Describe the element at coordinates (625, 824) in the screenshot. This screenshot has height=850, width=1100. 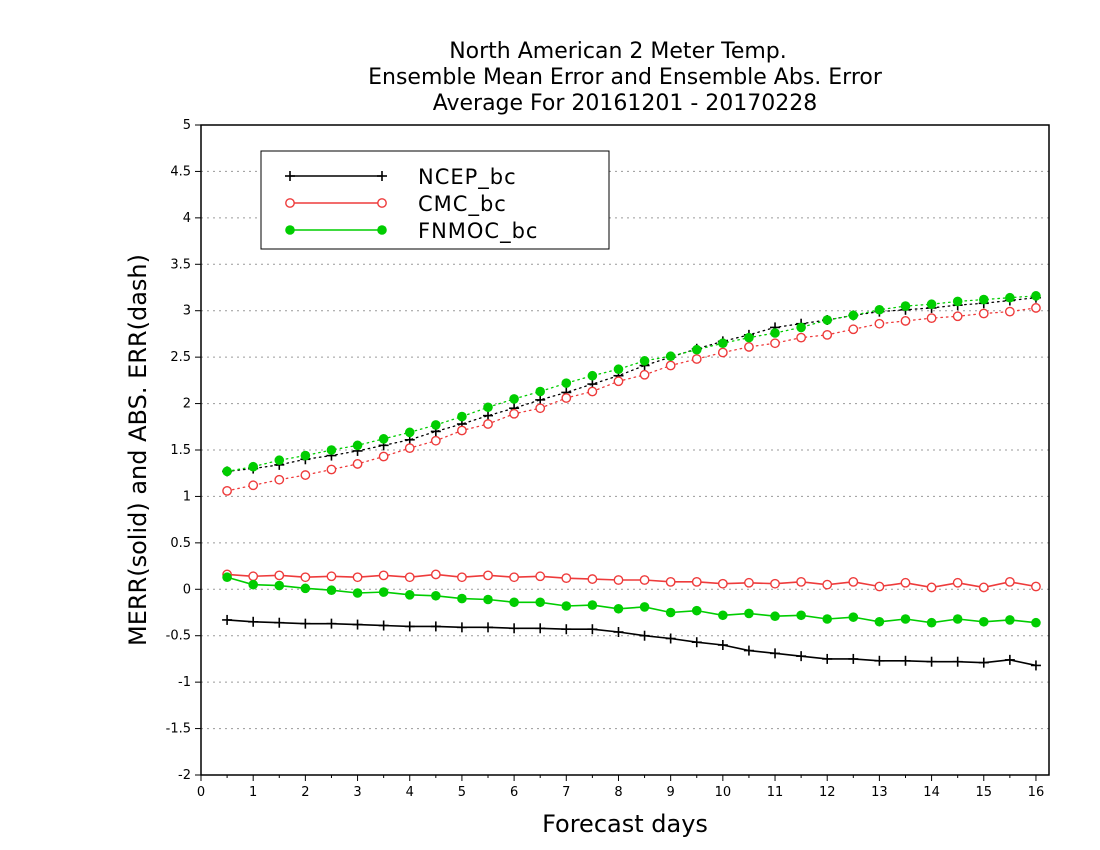
I see `x-axis-label: Forecast days` at that location.